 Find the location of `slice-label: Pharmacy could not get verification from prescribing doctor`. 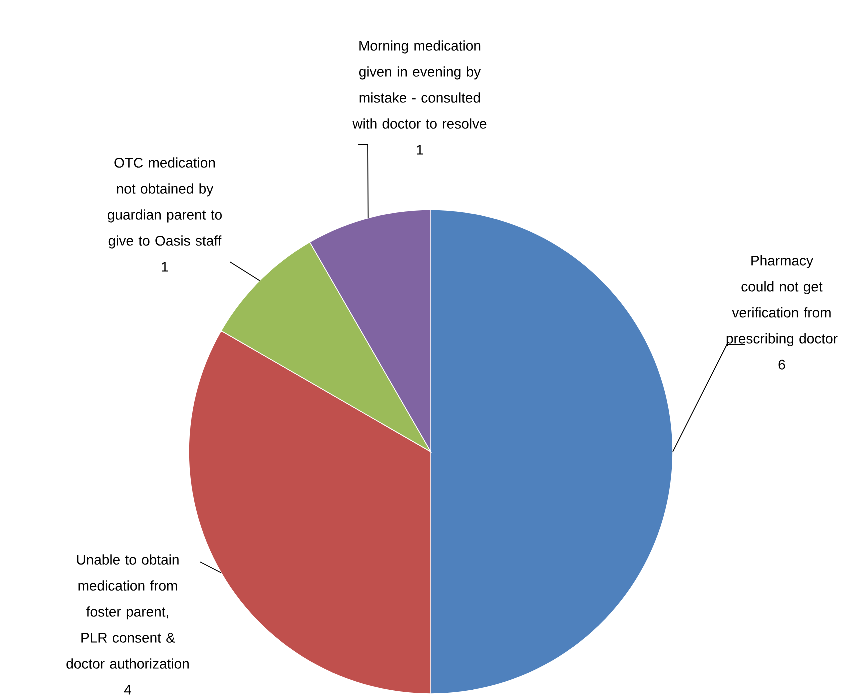

slice-label: Pharmacy could not get verification from prescribing doctor is located at coordinates (782, 301).